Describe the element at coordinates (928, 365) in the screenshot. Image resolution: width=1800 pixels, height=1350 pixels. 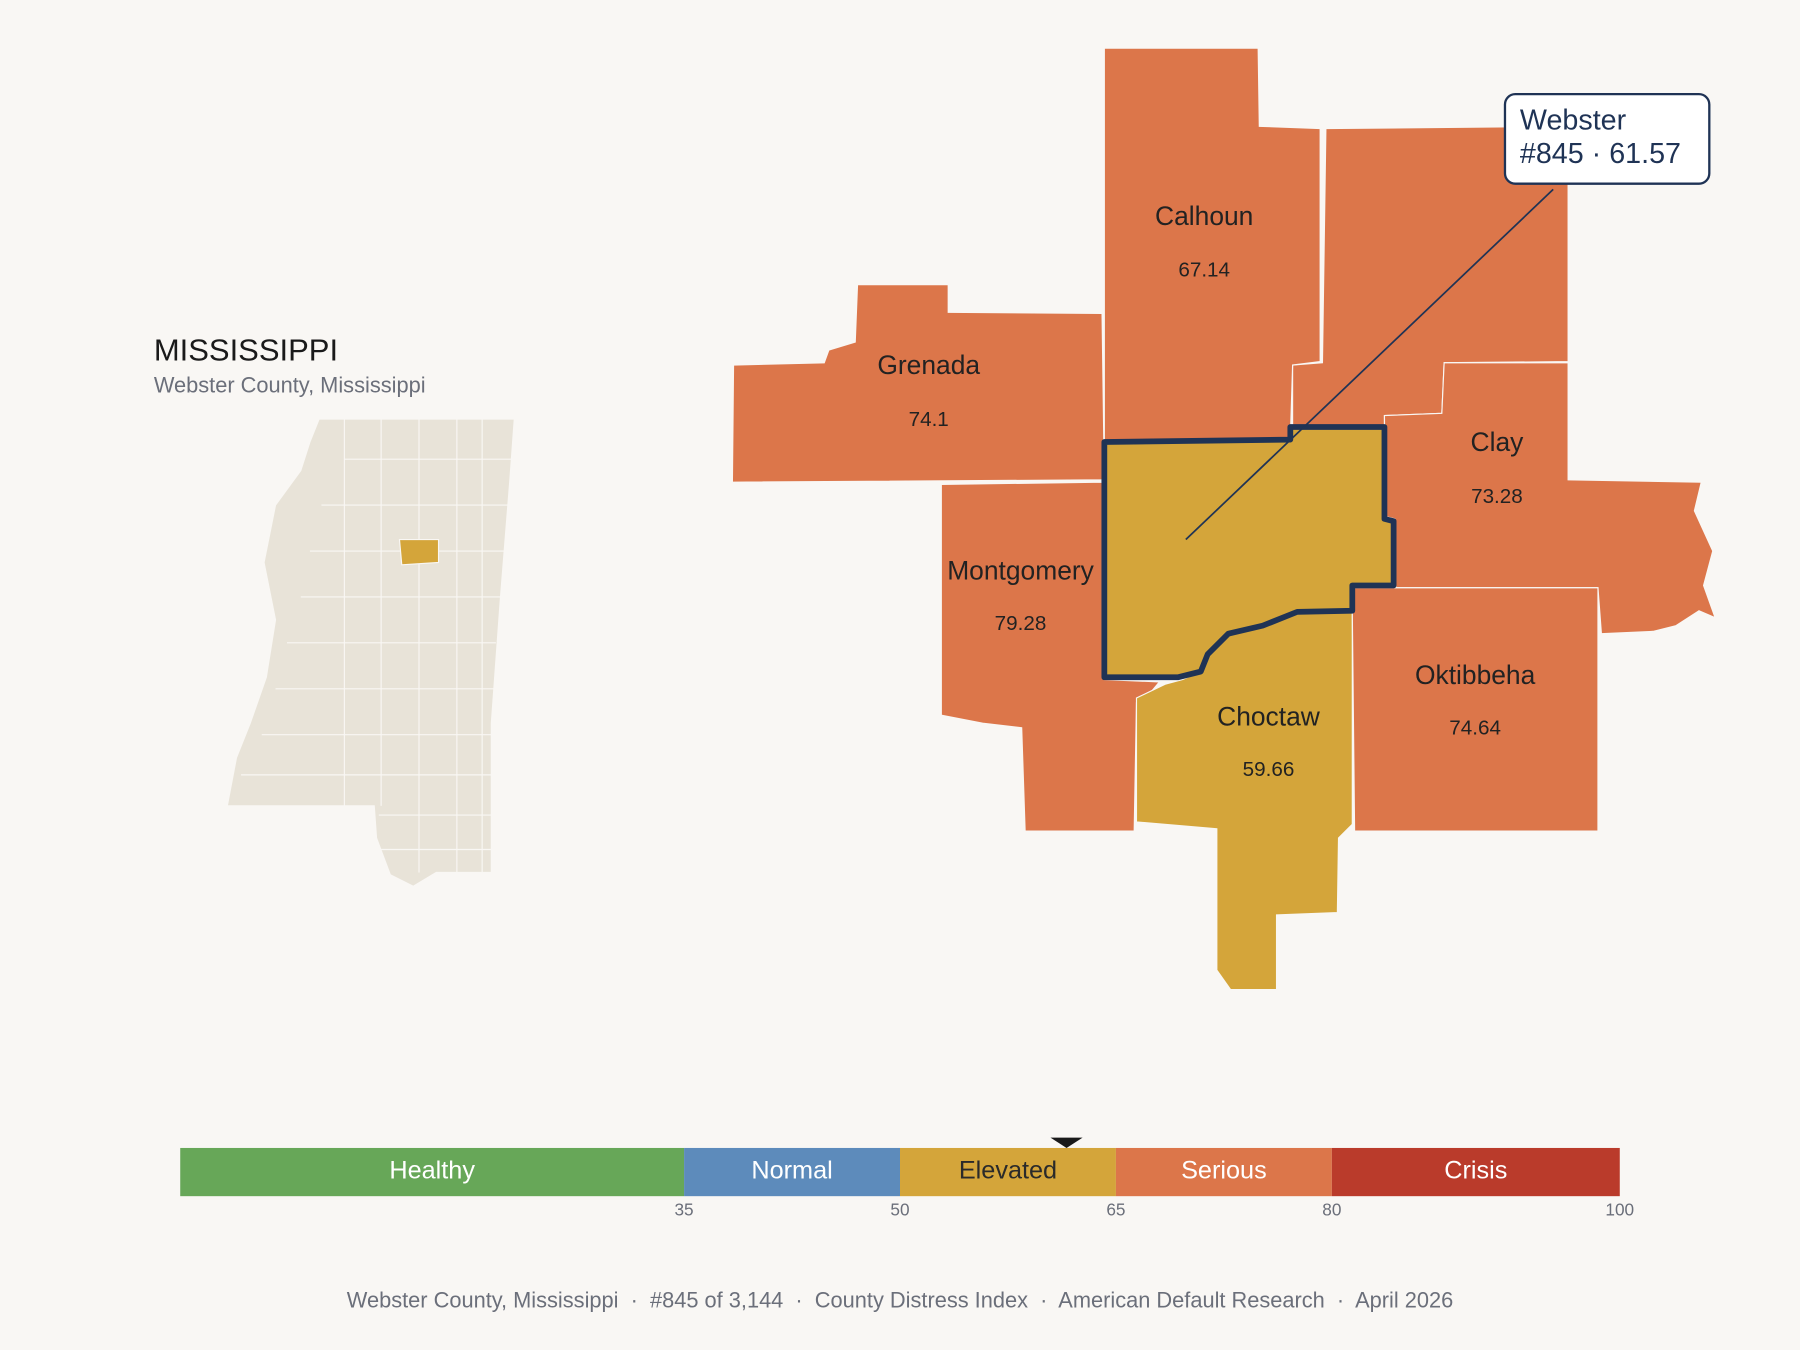
I see `county-name: Grenada` at that location.